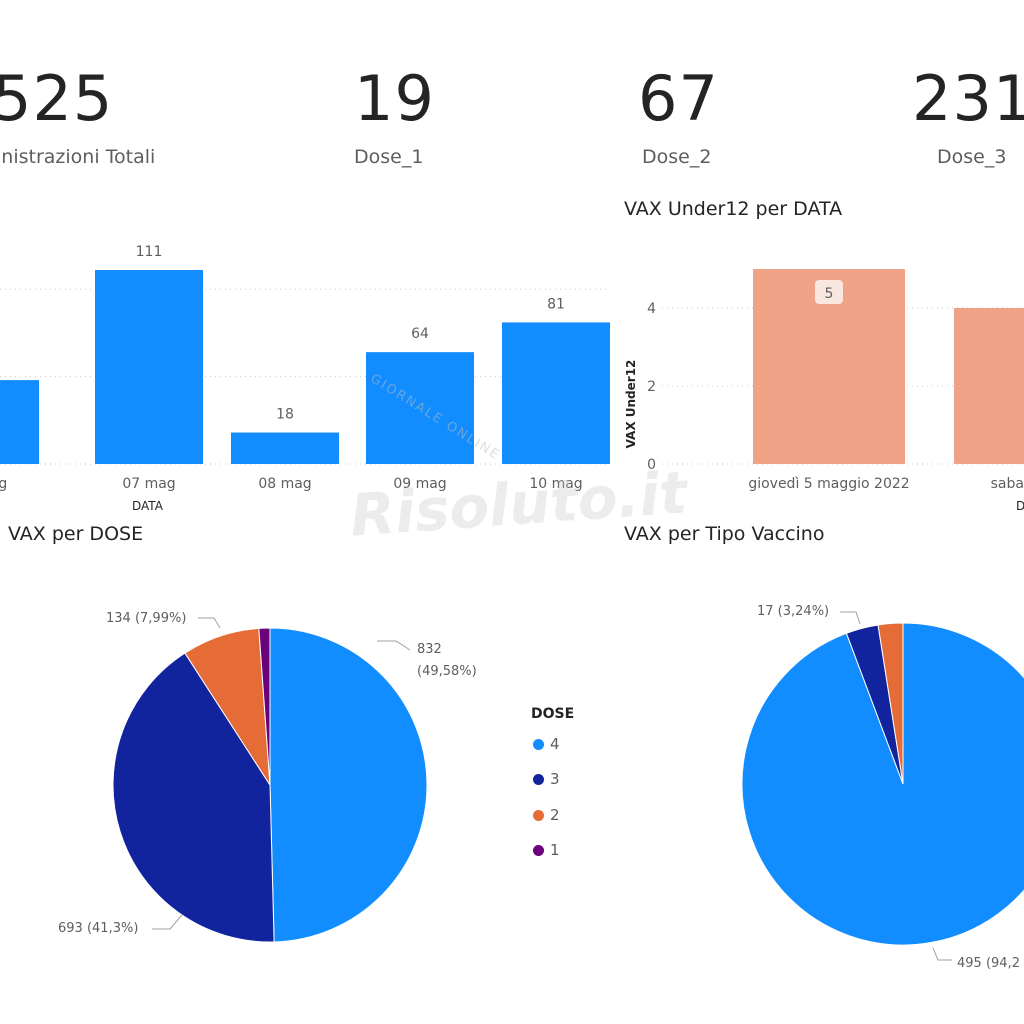 This screenshot has width=1024, height=1024. I want to click on y-tick-label: 2, so click(651, 387).